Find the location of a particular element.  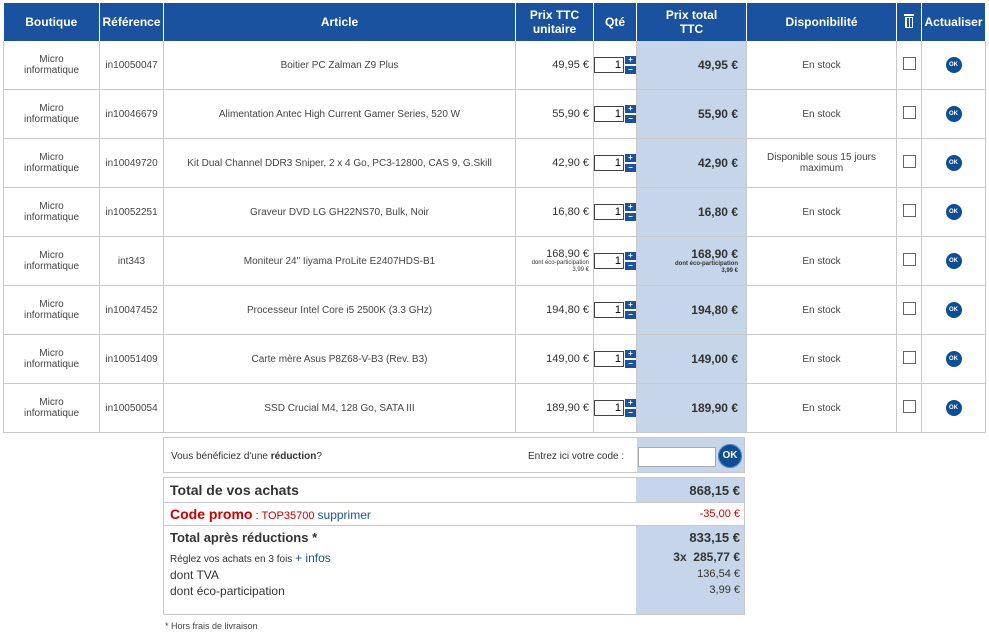

cell-reference: in10051409 is located at coordinates (131, 359).